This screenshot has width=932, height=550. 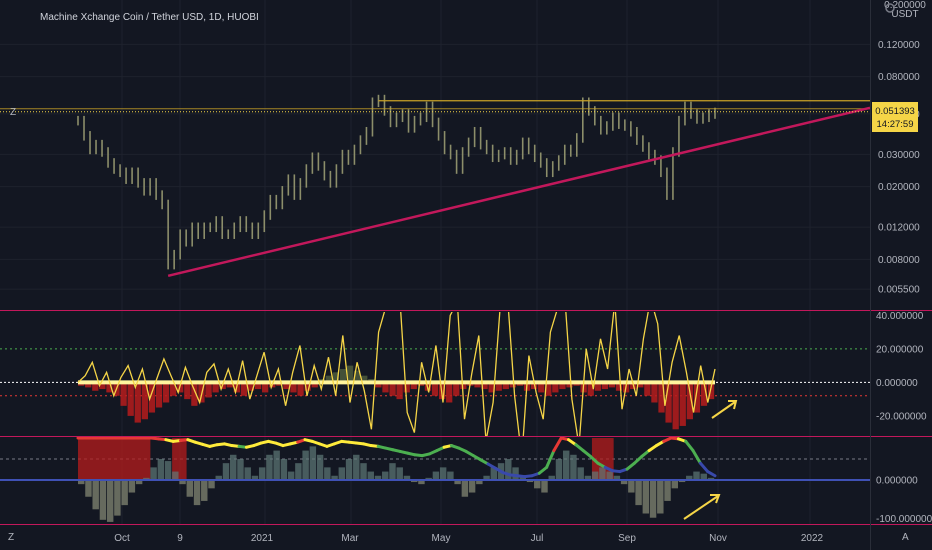 I want to click on sidebar-z-icon: Z, so click(x=13, y=112).